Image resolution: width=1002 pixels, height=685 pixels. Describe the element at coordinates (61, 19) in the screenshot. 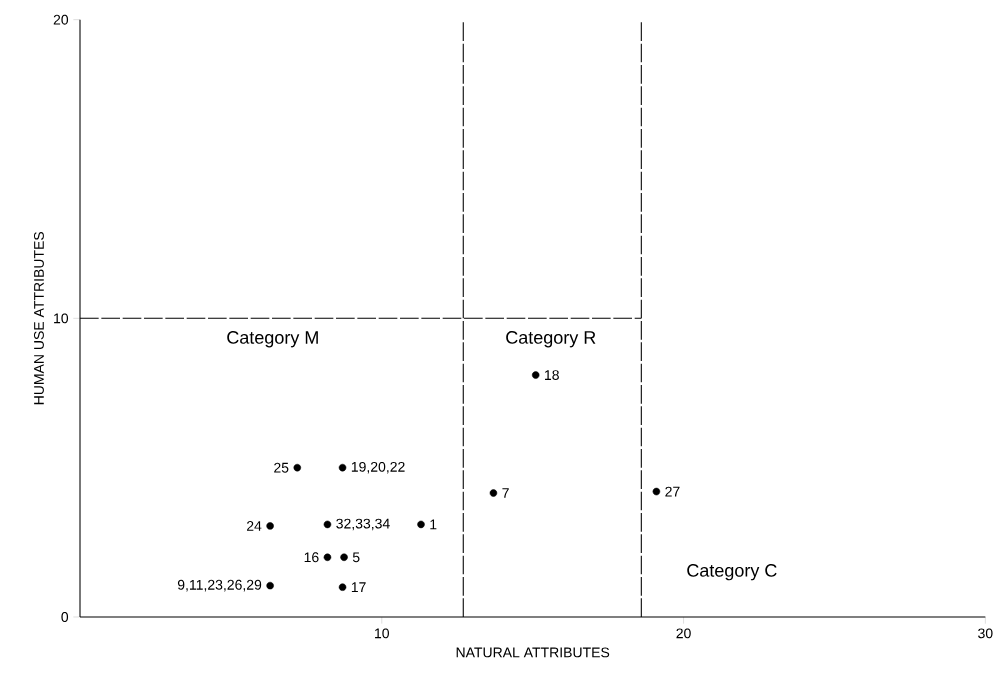

I see `y-tick-label: 20` at that location.